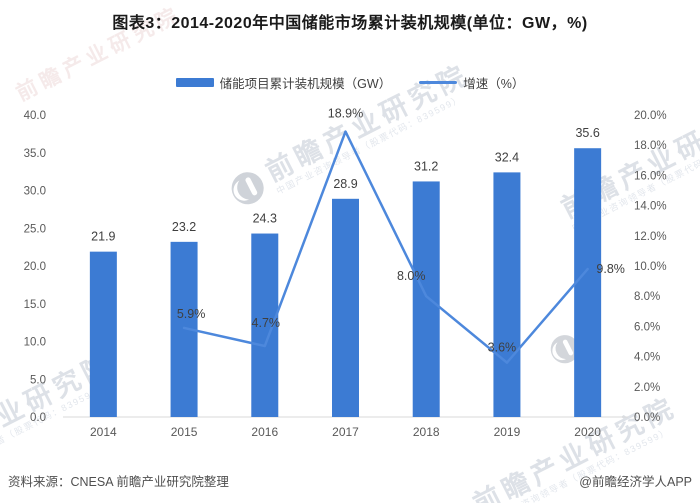  Describe the element at coordinates (103, 237) in the screenshot. I see `bar-label-2014: 21.9` at that location.